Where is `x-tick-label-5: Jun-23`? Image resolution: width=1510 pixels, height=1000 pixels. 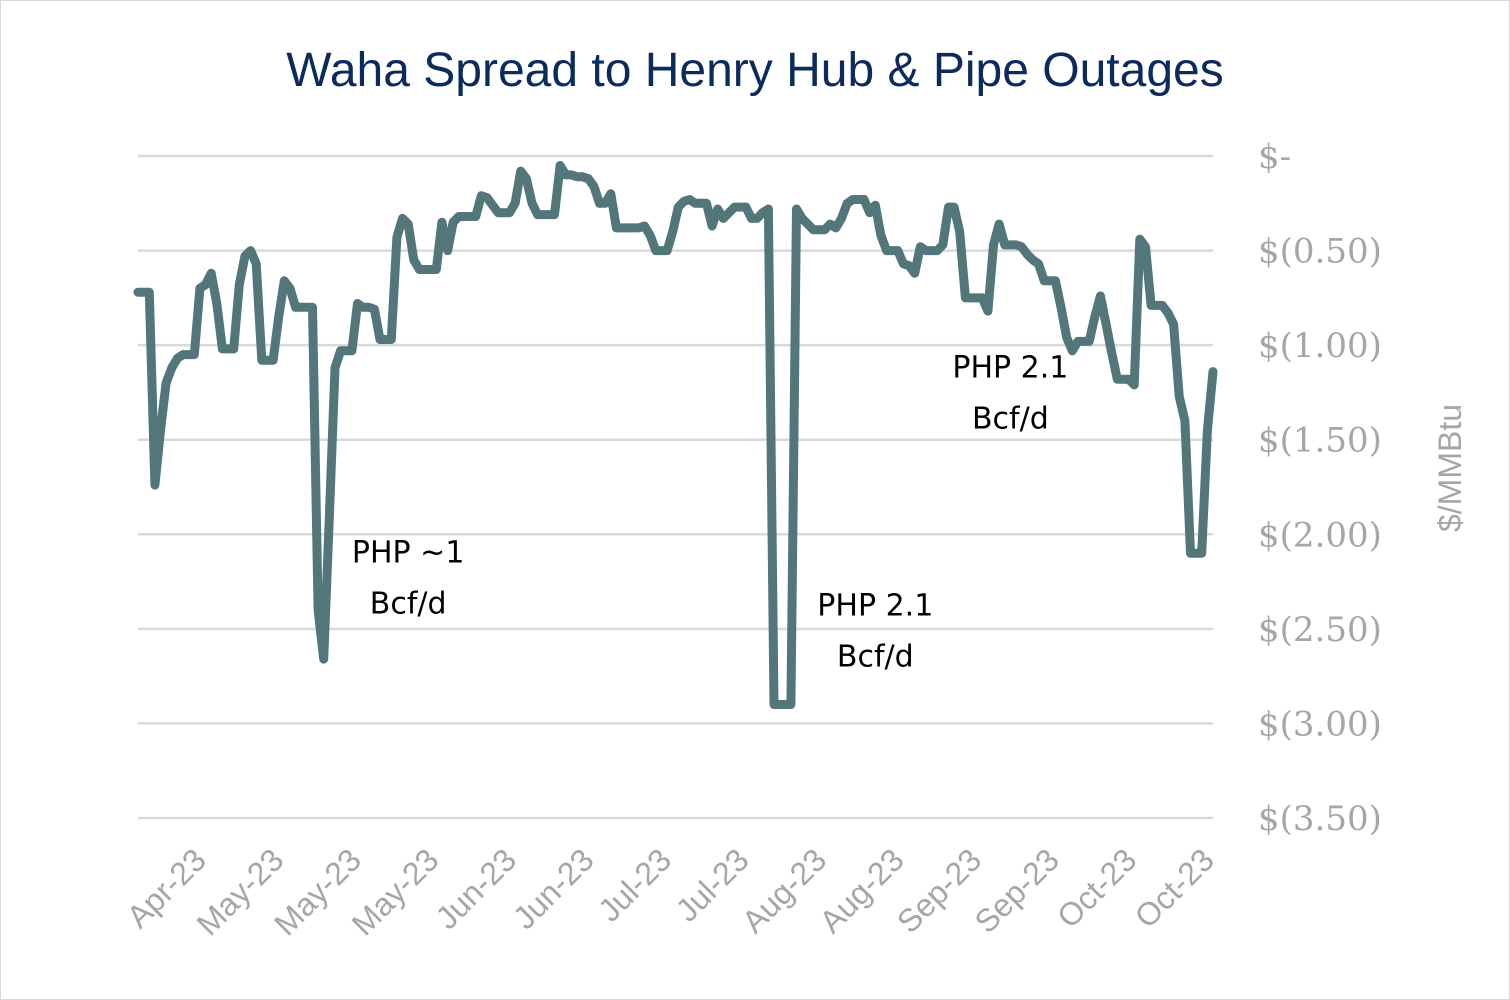
x-tick-label-5: Jun-23 is located at coordinates (553, 888).